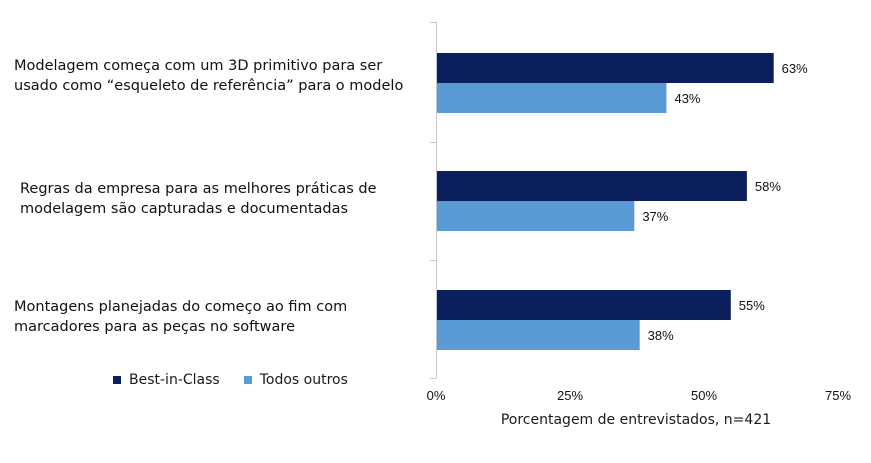 The height and width of the screenshot is (463, 871). What do you see at coordinates (661, 335) in the screenshot?
I see `data-label: 38%` at bounding box center [661, 335].